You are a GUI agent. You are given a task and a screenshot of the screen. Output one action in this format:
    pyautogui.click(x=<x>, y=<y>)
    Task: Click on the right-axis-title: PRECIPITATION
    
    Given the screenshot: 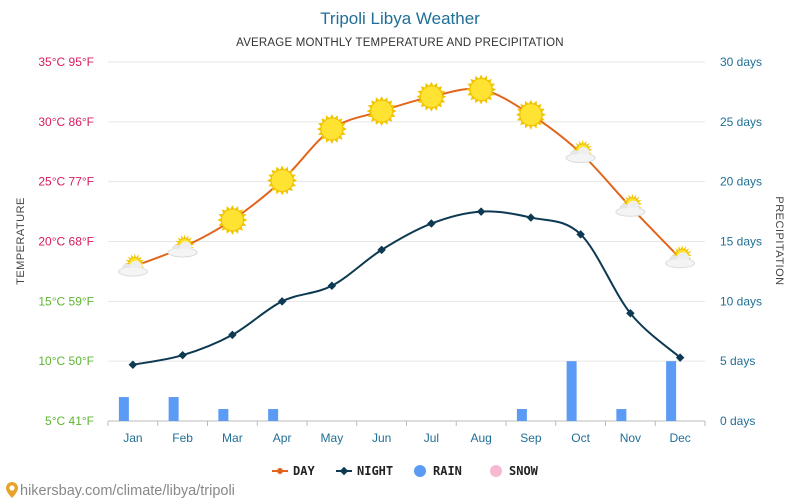 What is the action you would take?
    pyautogui.click(x=779, y=240)
    